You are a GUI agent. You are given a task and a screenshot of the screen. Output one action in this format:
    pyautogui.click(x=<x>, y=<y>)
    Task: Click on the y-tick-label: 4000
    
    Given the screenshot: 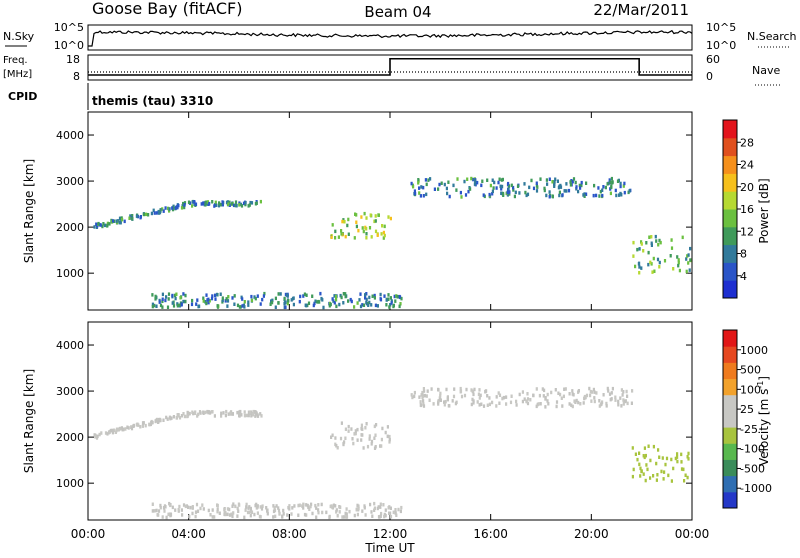 What is the action you would take?
    pyautogui.click(x=70, y=345)
    